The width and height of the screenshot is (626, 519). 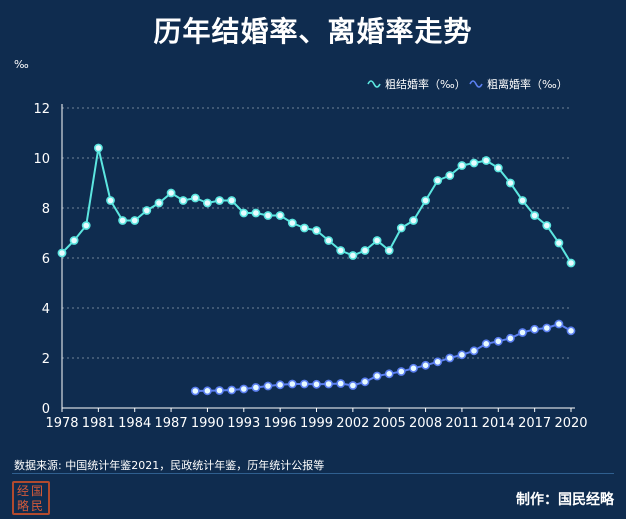 What do you see at coordinates (313, 31) in the screenshot?
I see `chart-title: 历年结婚率、离婚率走势` at bounding box center [313, 31].